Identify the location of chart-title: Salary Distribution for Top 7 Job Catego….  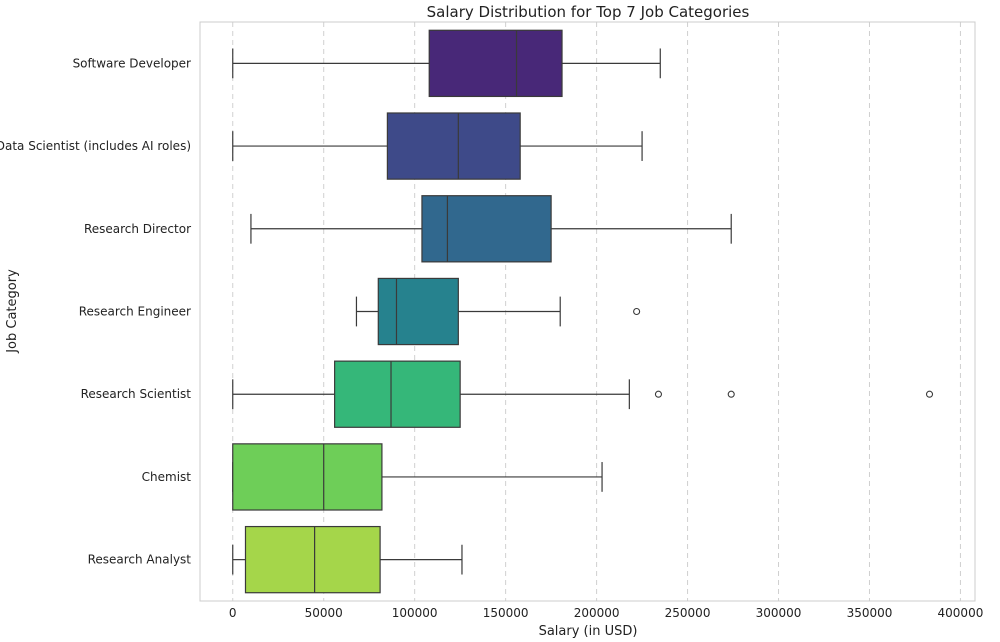
(588, 12).